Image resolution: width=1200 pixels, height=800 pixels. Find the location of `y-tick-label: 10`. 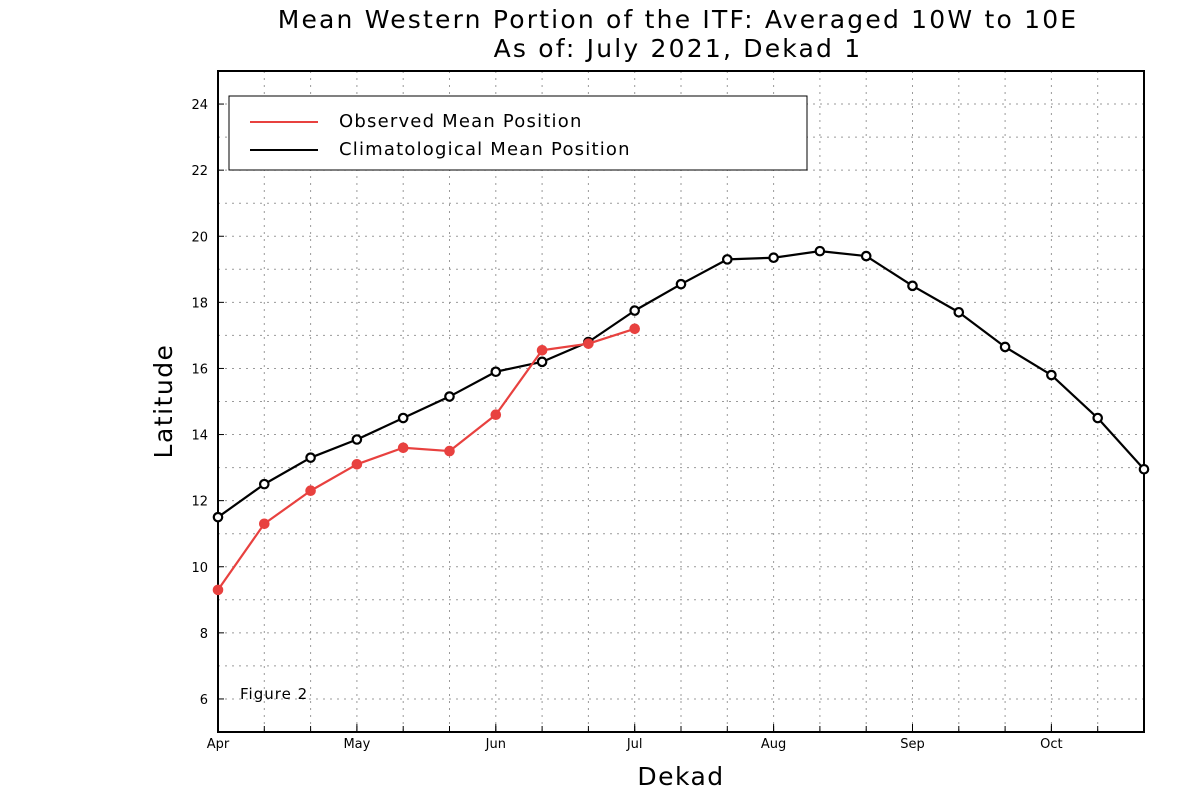

y-tick-label: 10 is located at coordinates (199, 568).